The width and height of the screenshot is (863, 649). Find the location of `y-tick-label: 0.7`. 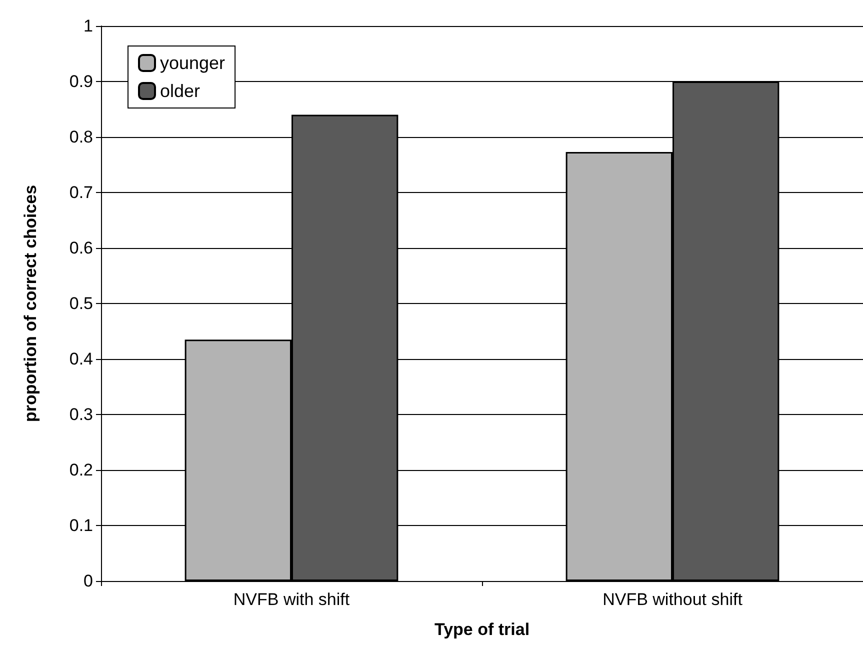

y-tick-label: 0.7 is located at coordinates (81, 192).